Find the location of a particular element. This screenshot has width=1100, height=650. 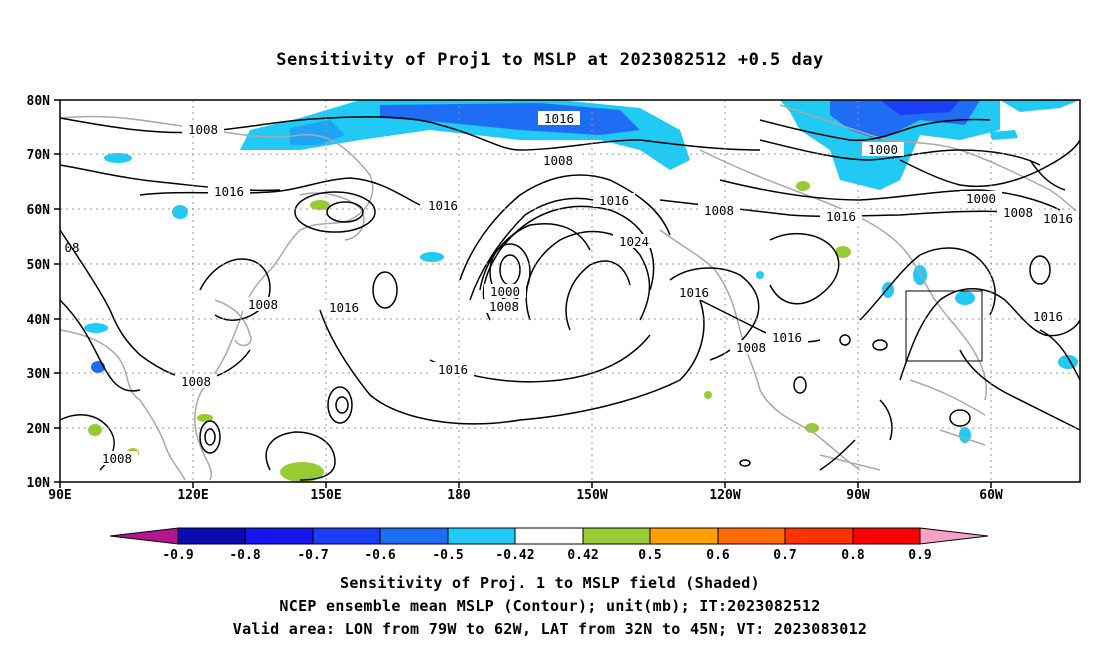

colorbar-label: -0.5 is located at coordinates (447, 555).